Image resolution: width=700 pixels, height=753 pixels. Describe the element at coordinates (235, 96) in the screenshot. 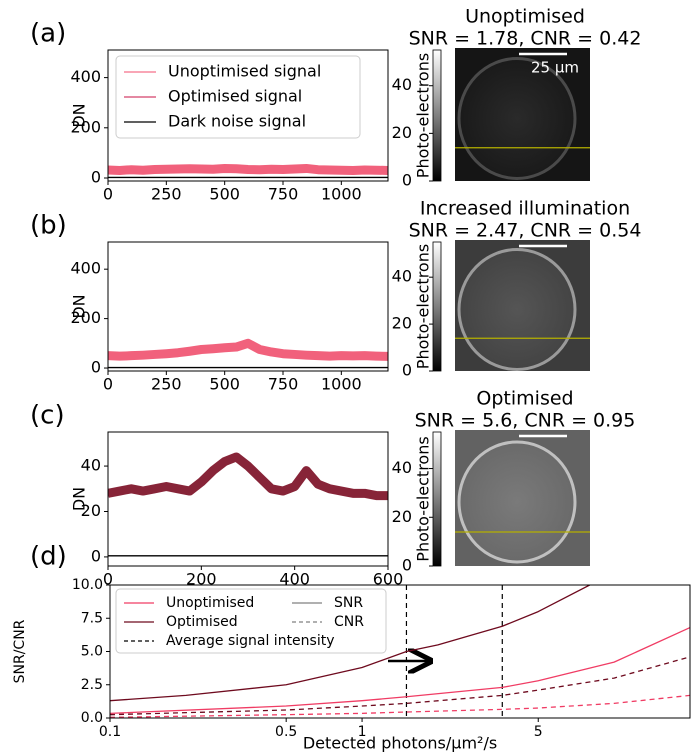

I see `legend-label: Optimised signal` at that location.